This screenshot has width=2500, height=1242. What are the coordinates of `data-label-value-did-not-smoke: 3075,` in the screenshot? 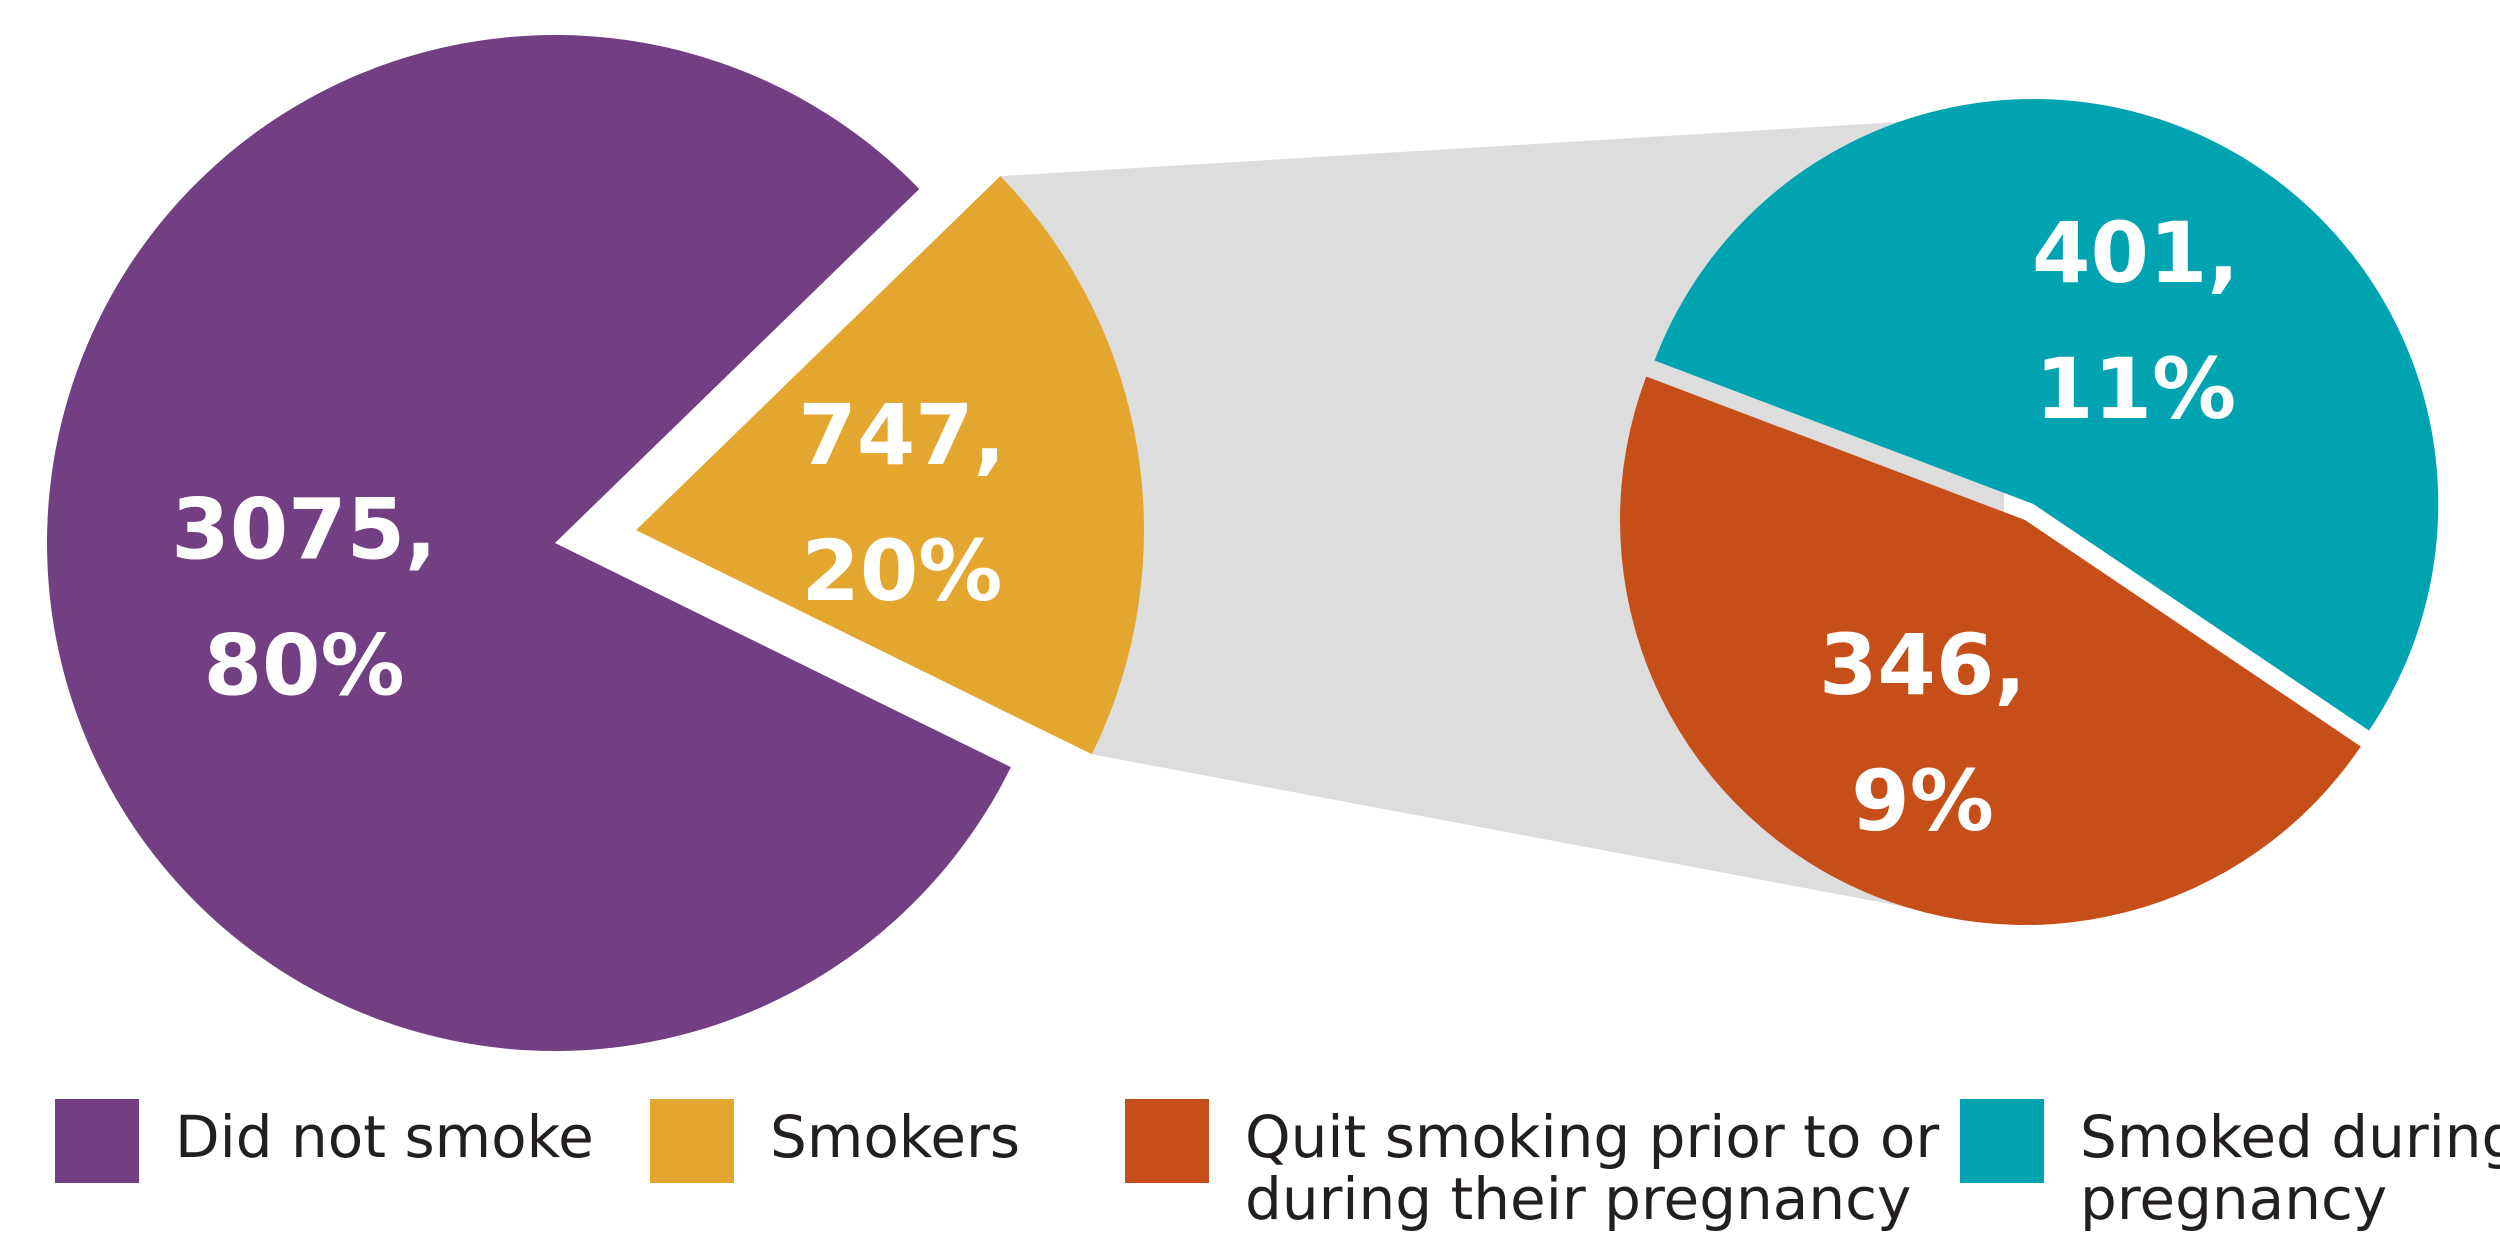 It's located at (304, 530).